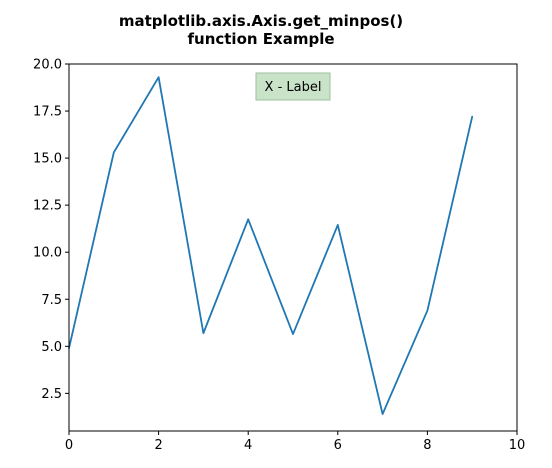 The width and height of the screenshot is (552, 468). What do you see at coordinates (517, 445) in the screenshot?
I see `x-tick-label: 10` at bounding box center [517, 445].